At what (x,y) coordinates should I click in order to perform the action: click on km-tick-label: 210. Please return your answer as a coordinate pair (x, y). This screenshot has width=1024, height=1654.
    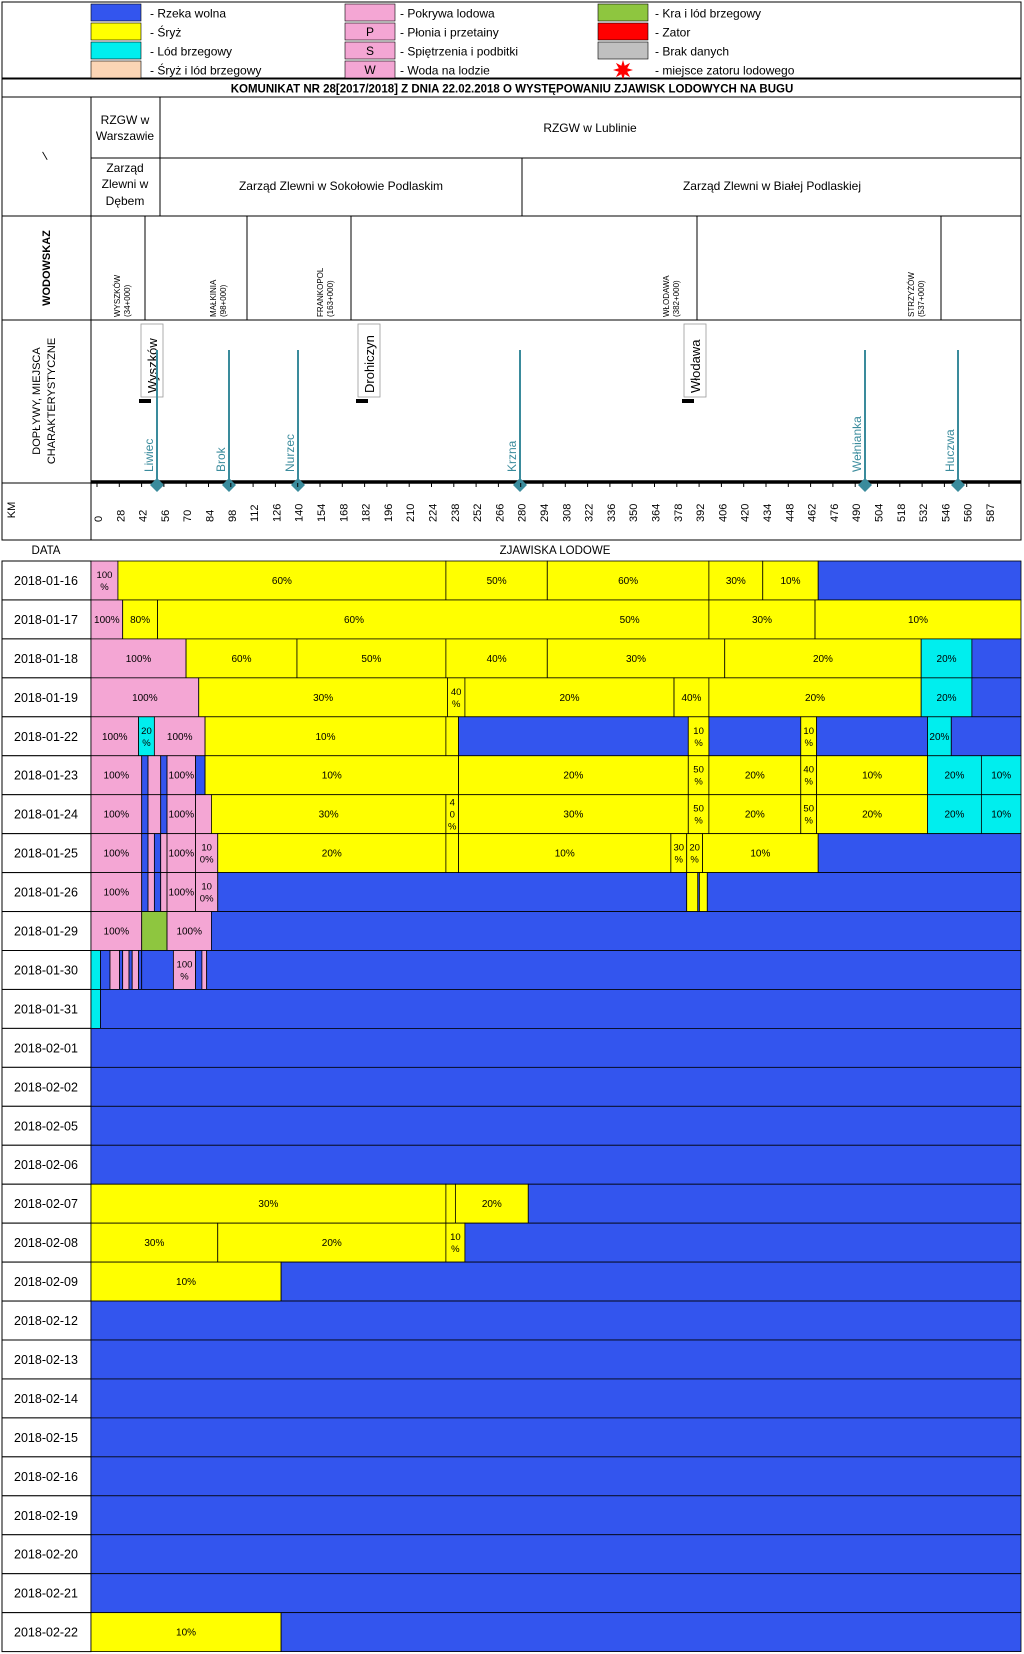
    Looking at the image, I should click on (411, 513).